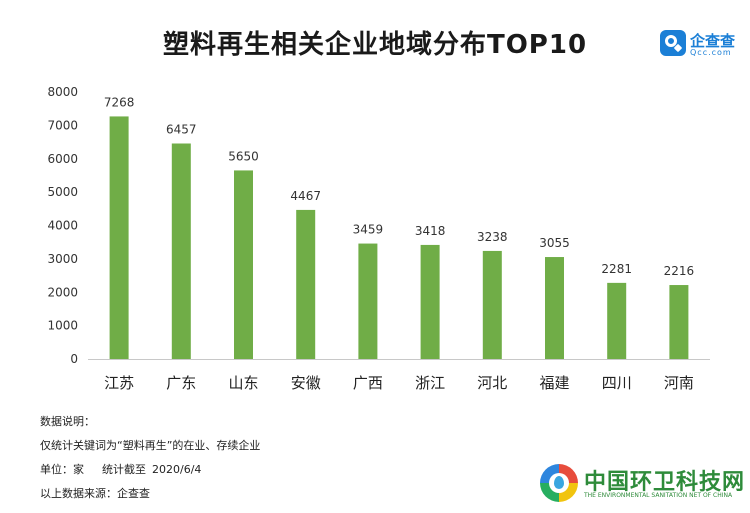 The height and width of the screenshot is (513, 750). I want to click on y-tick-label: 6000, so click(62, 159).